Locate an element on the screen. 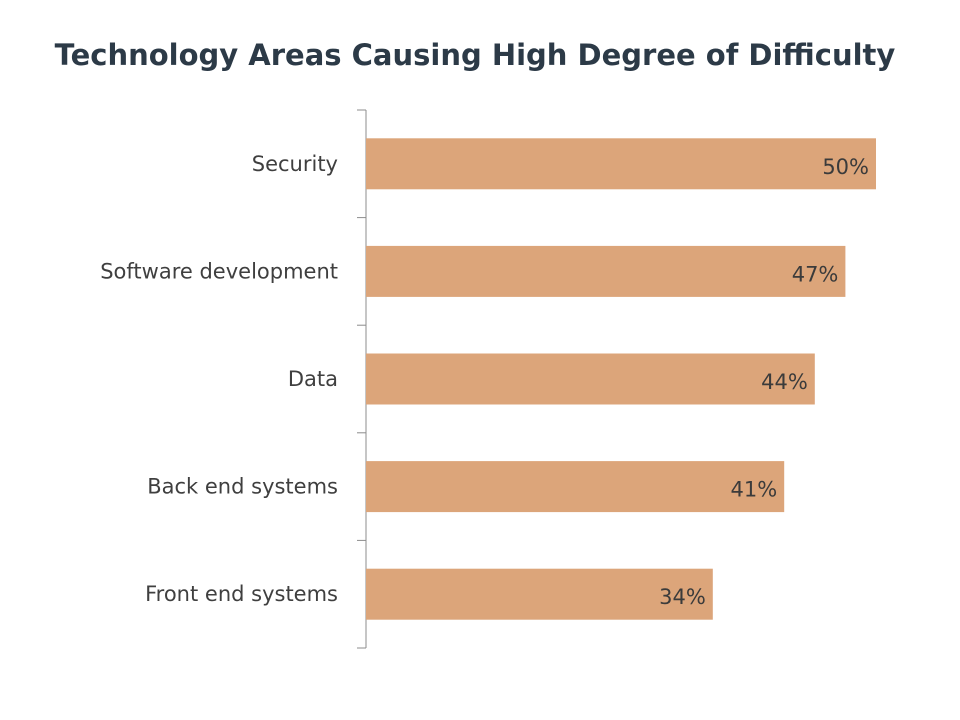 This screenshot has width=960, height=720. category-label: Front end systems is located at coordinates (241, 594).